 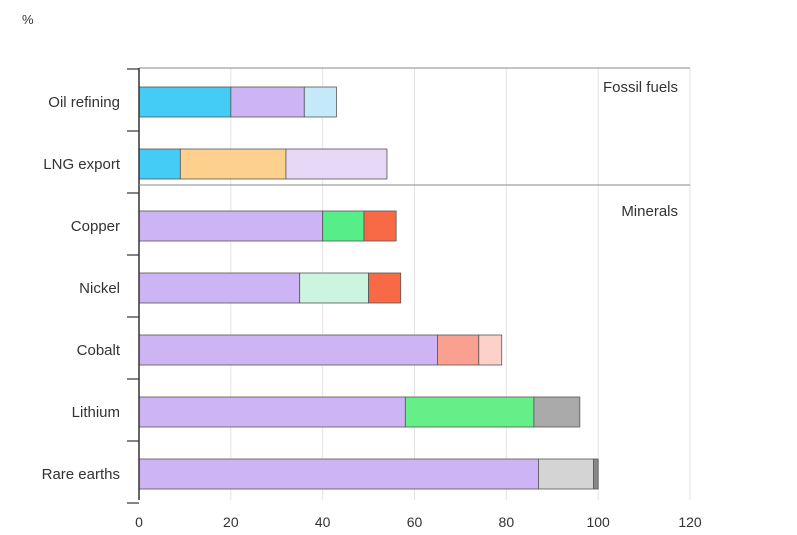 I want to click on category-label: LNG export, so click(x=82, y=164).